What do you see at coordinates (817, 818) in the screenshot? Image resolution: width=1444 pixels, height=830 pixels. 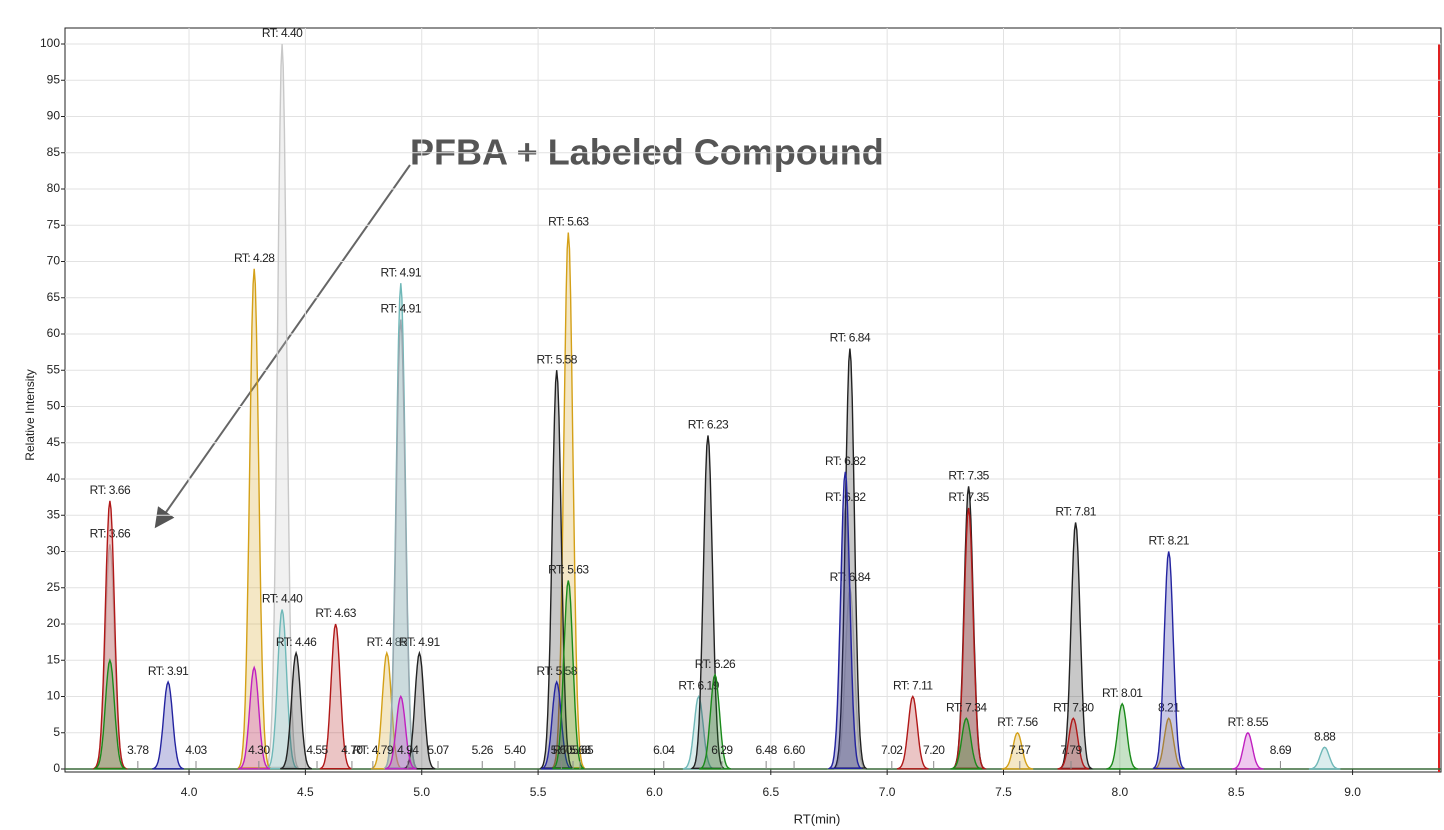 I see `x-axis-label: RT(min)` at bounding box center [817, 818].